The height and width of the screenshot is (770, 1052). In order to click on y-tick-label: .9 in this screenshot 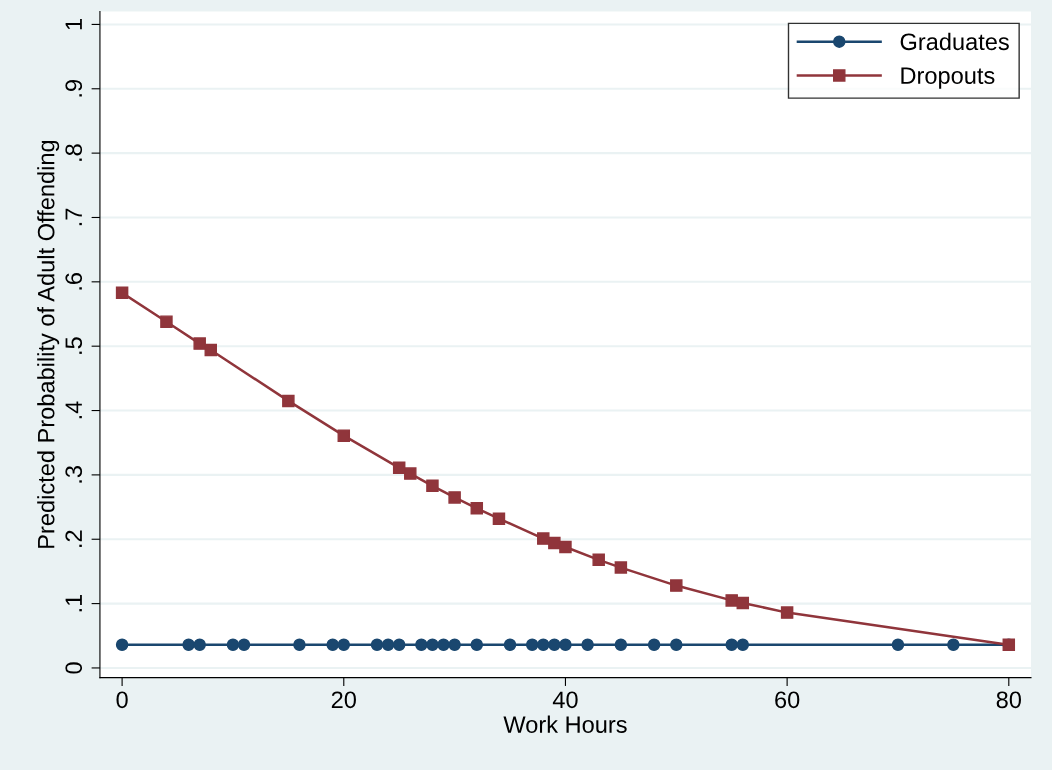, I will do `click(74, 88)`.